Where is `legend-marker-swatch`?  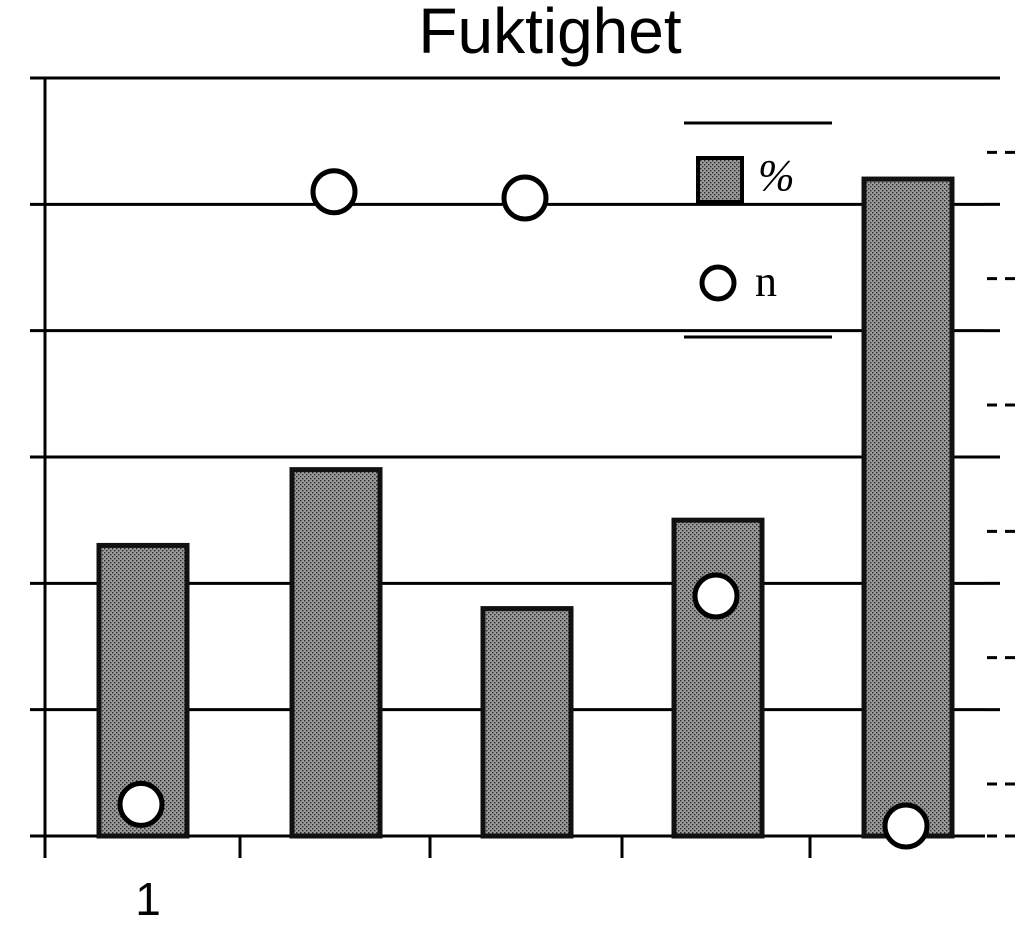 legend-marker-swatch is located at coordinates (718, 283).